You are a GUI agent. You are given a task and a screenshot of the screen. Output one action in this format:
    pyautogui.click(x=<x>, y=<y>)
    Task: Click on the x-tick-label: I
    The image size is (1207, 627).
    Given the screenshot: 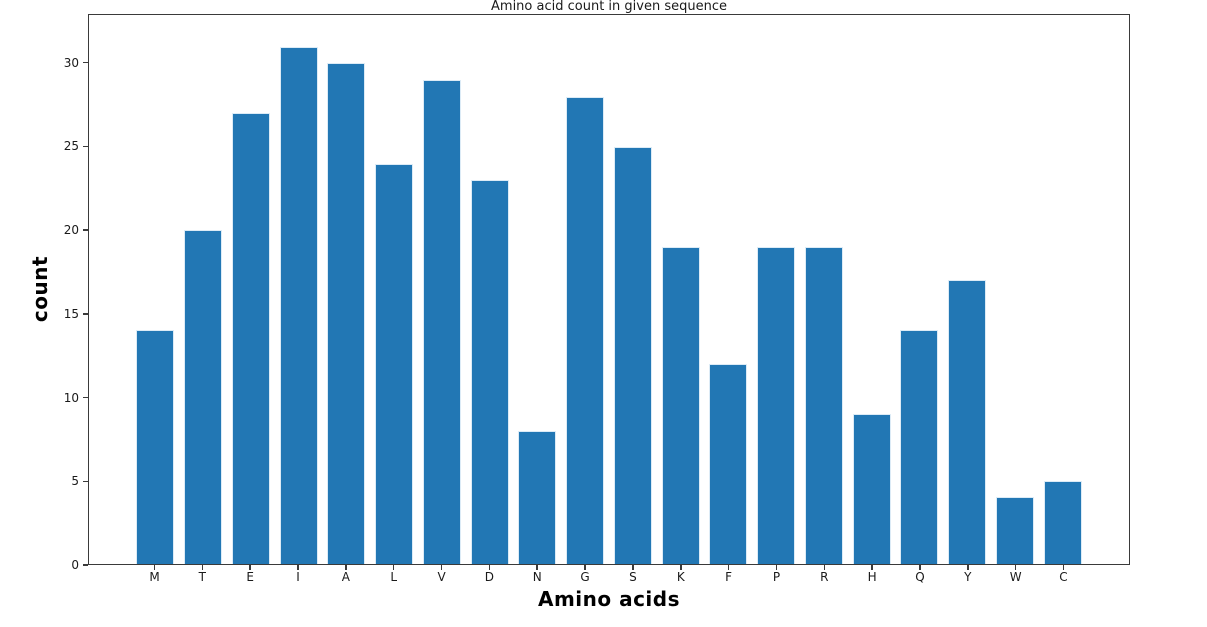 What is the action you would take?
    pyautogui.click(x=298, y=577)
    